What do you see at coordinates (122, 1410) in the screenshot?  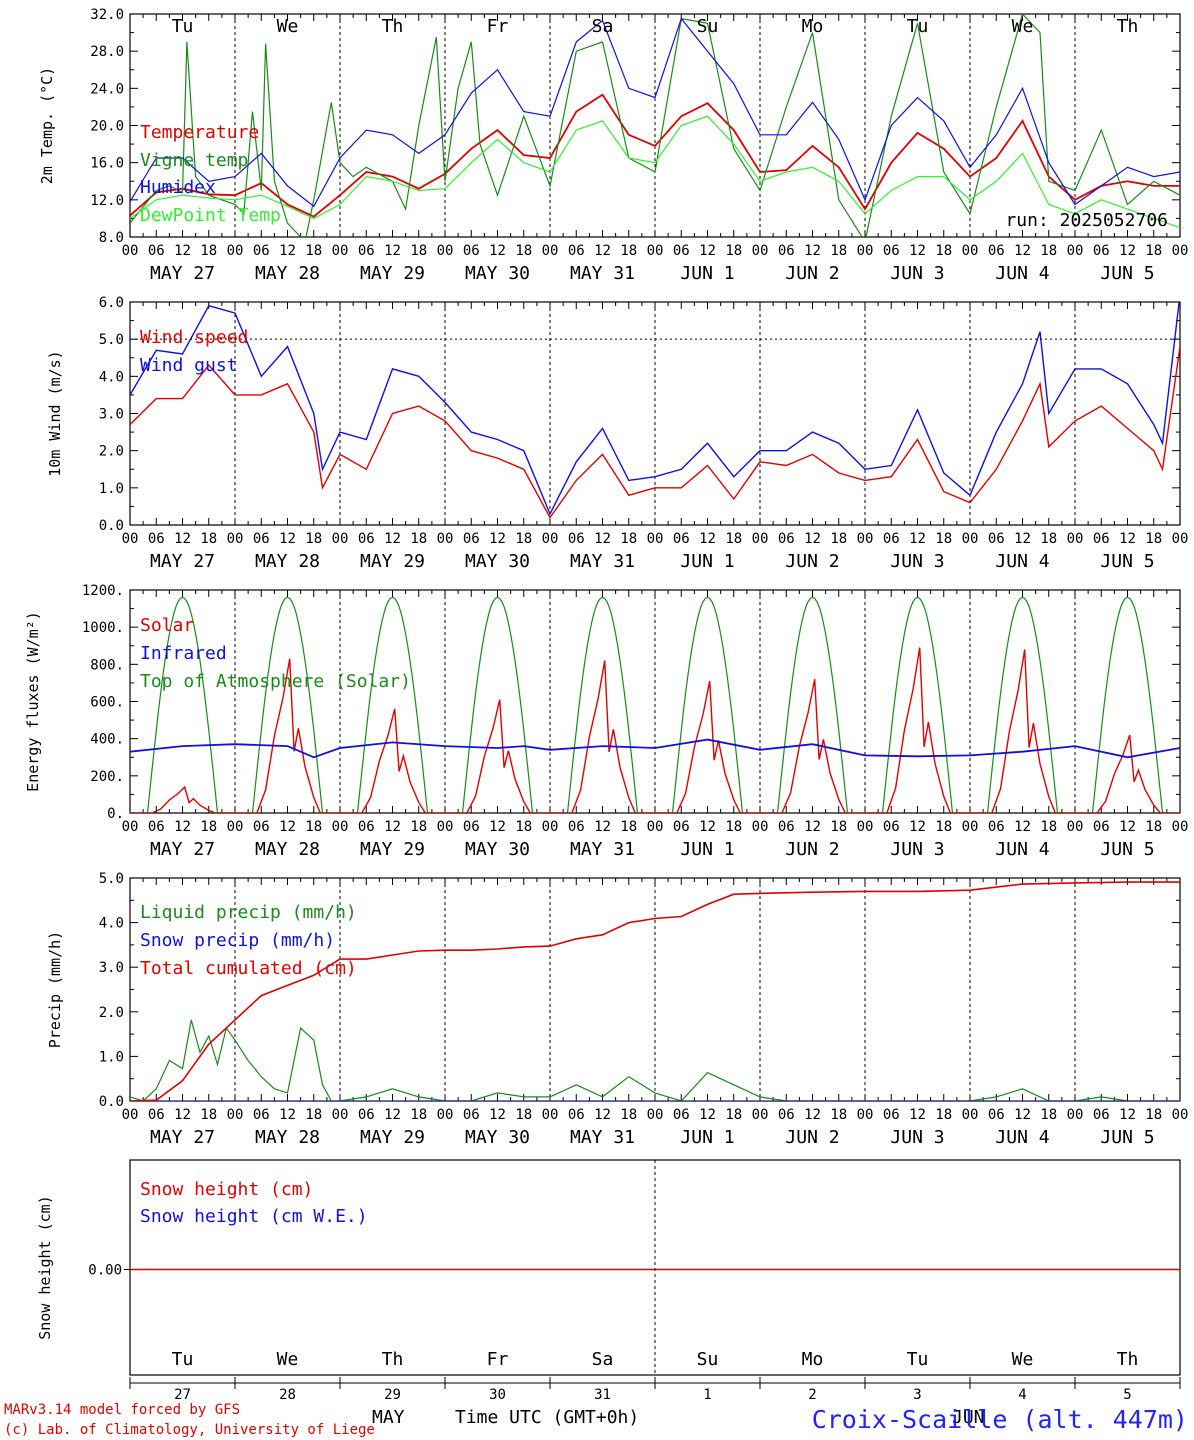 I see `model-credit: MARv3.14 model forced by GFS` at bounding box center [122, 1410].